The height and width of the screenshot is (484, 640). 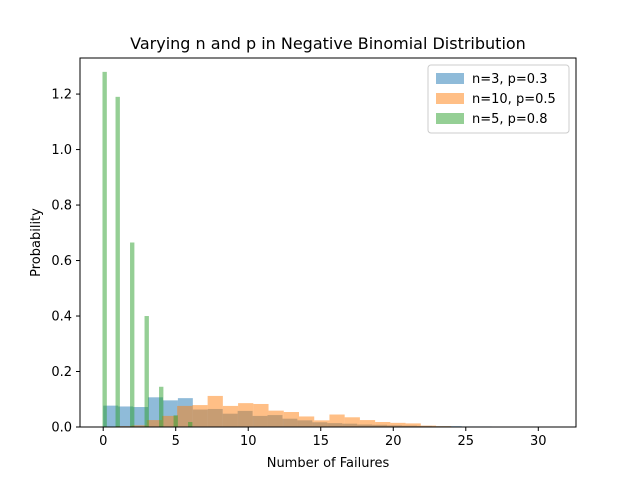 I want to click on x-tick-label: 5, so click(x=176, y=441).